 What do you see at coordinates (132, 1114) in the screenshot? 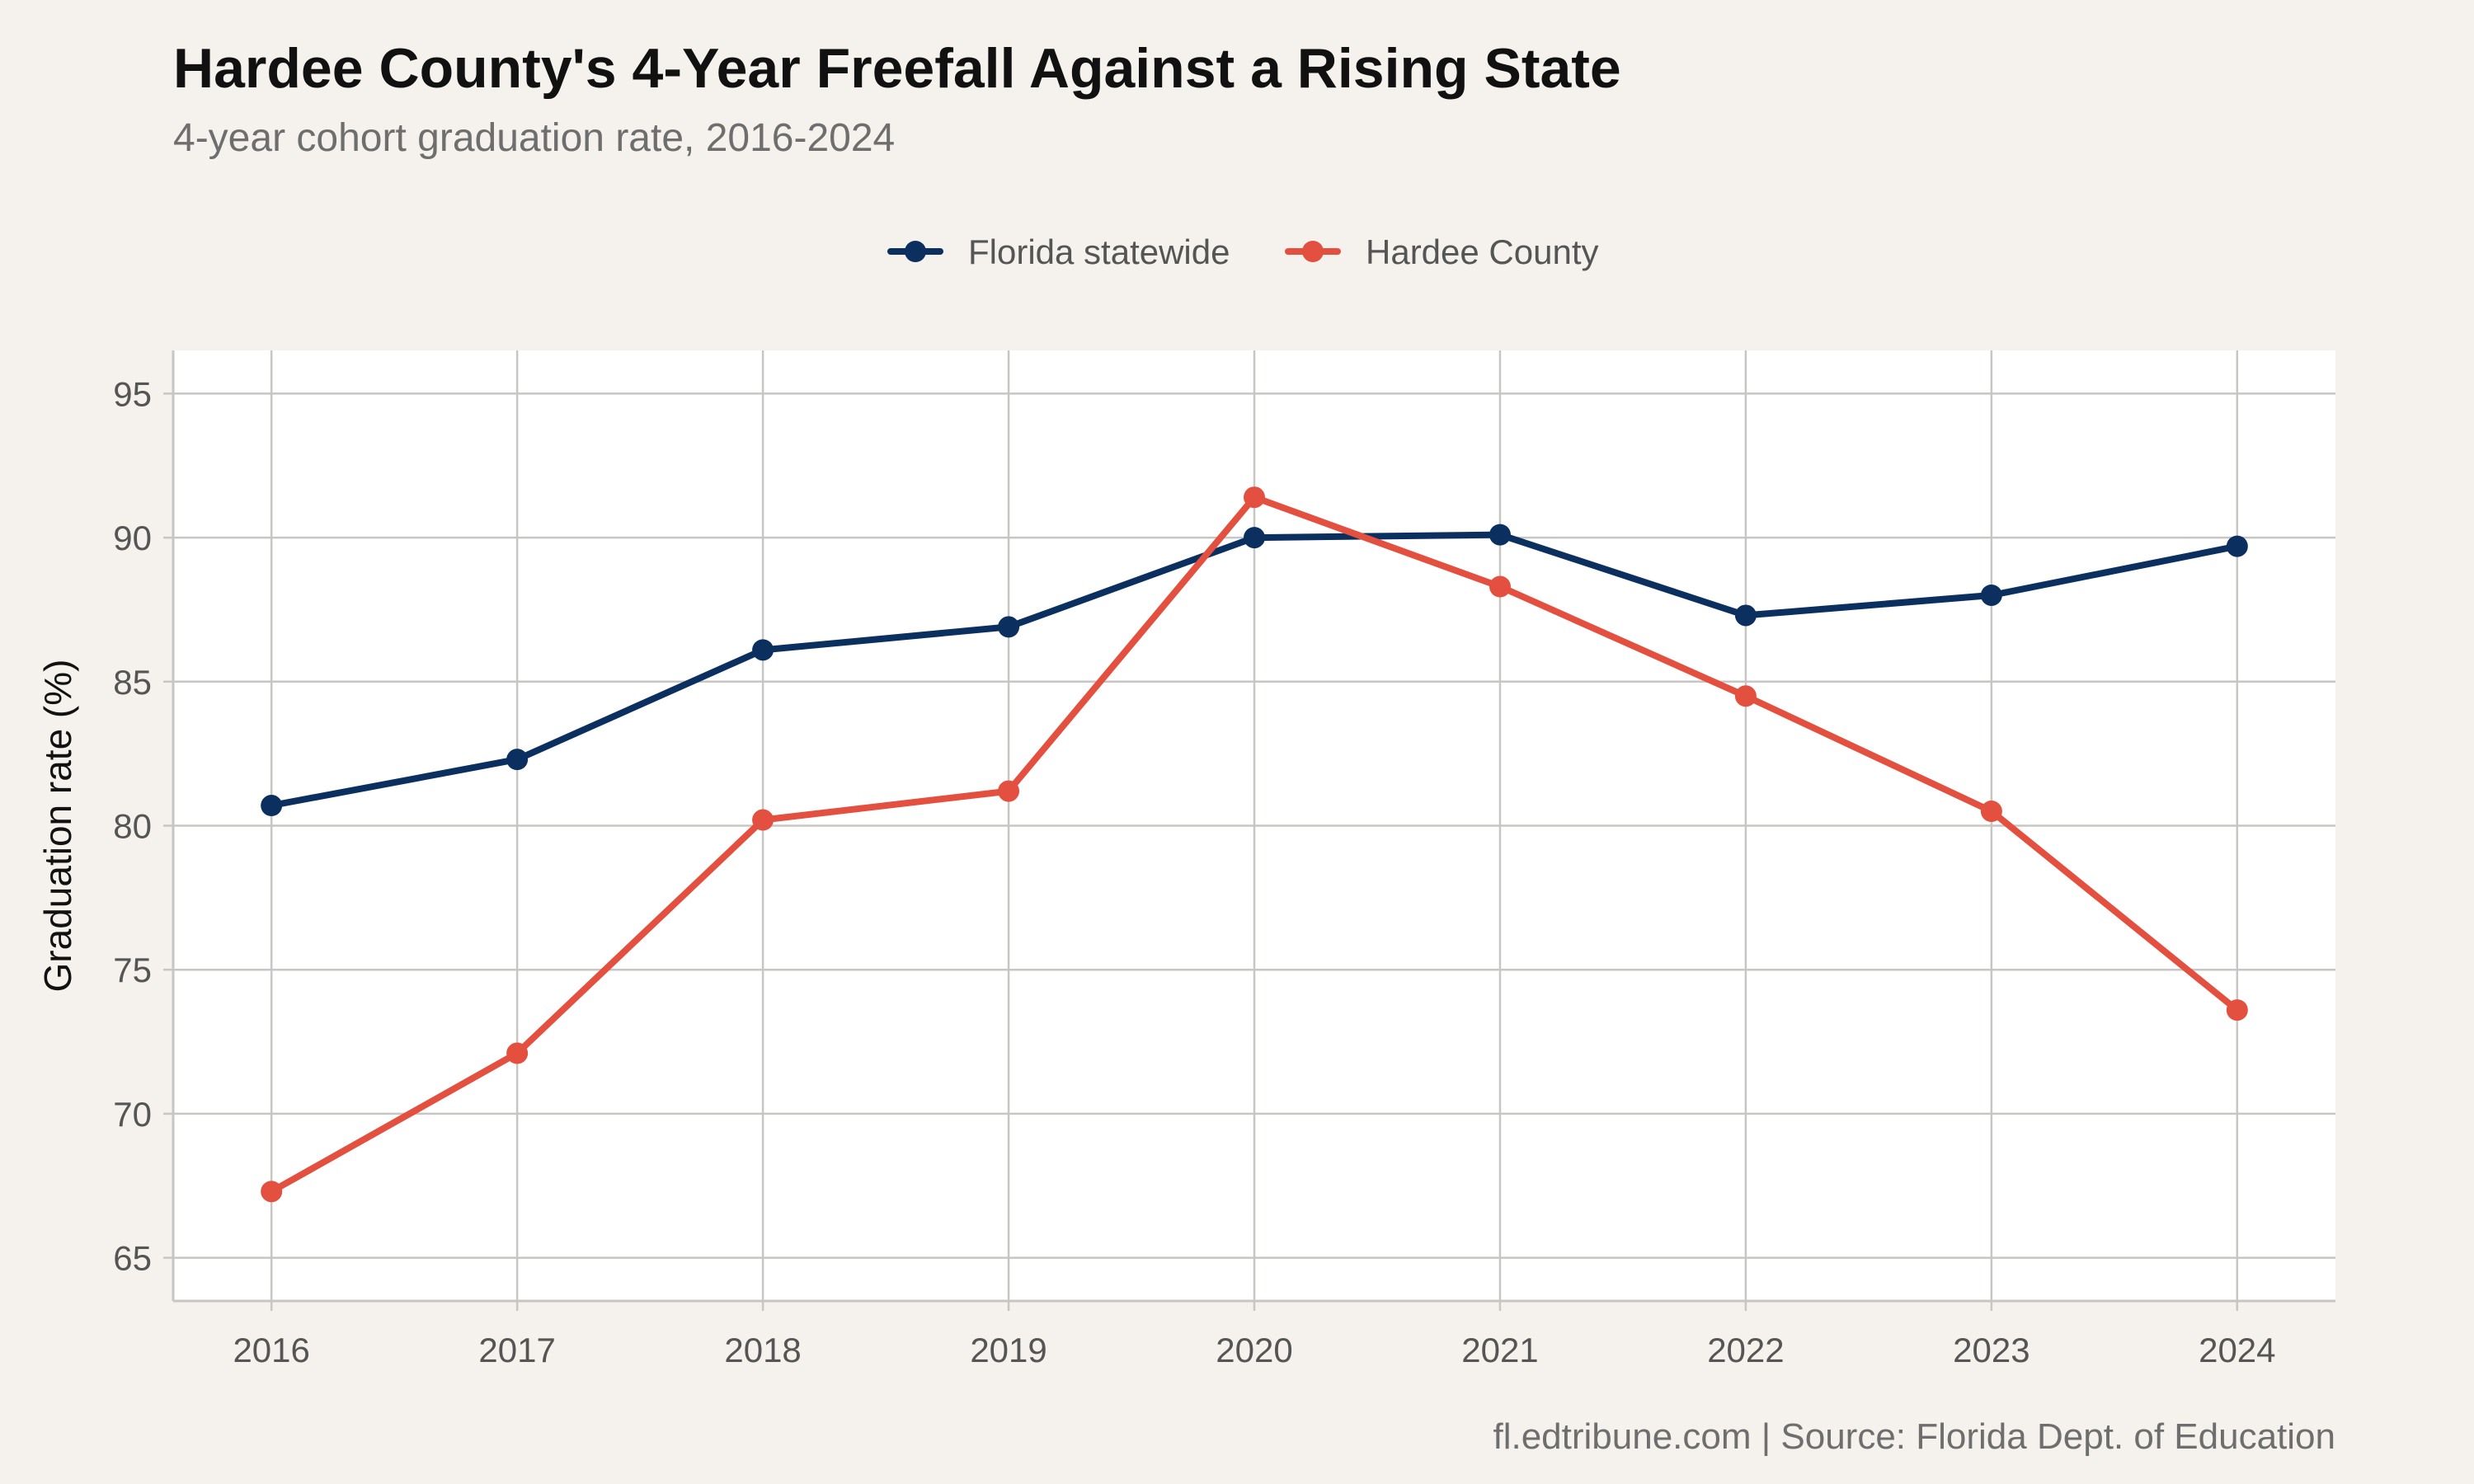
I see `y-tick-label: 70` at bounding box center [132, 1114].